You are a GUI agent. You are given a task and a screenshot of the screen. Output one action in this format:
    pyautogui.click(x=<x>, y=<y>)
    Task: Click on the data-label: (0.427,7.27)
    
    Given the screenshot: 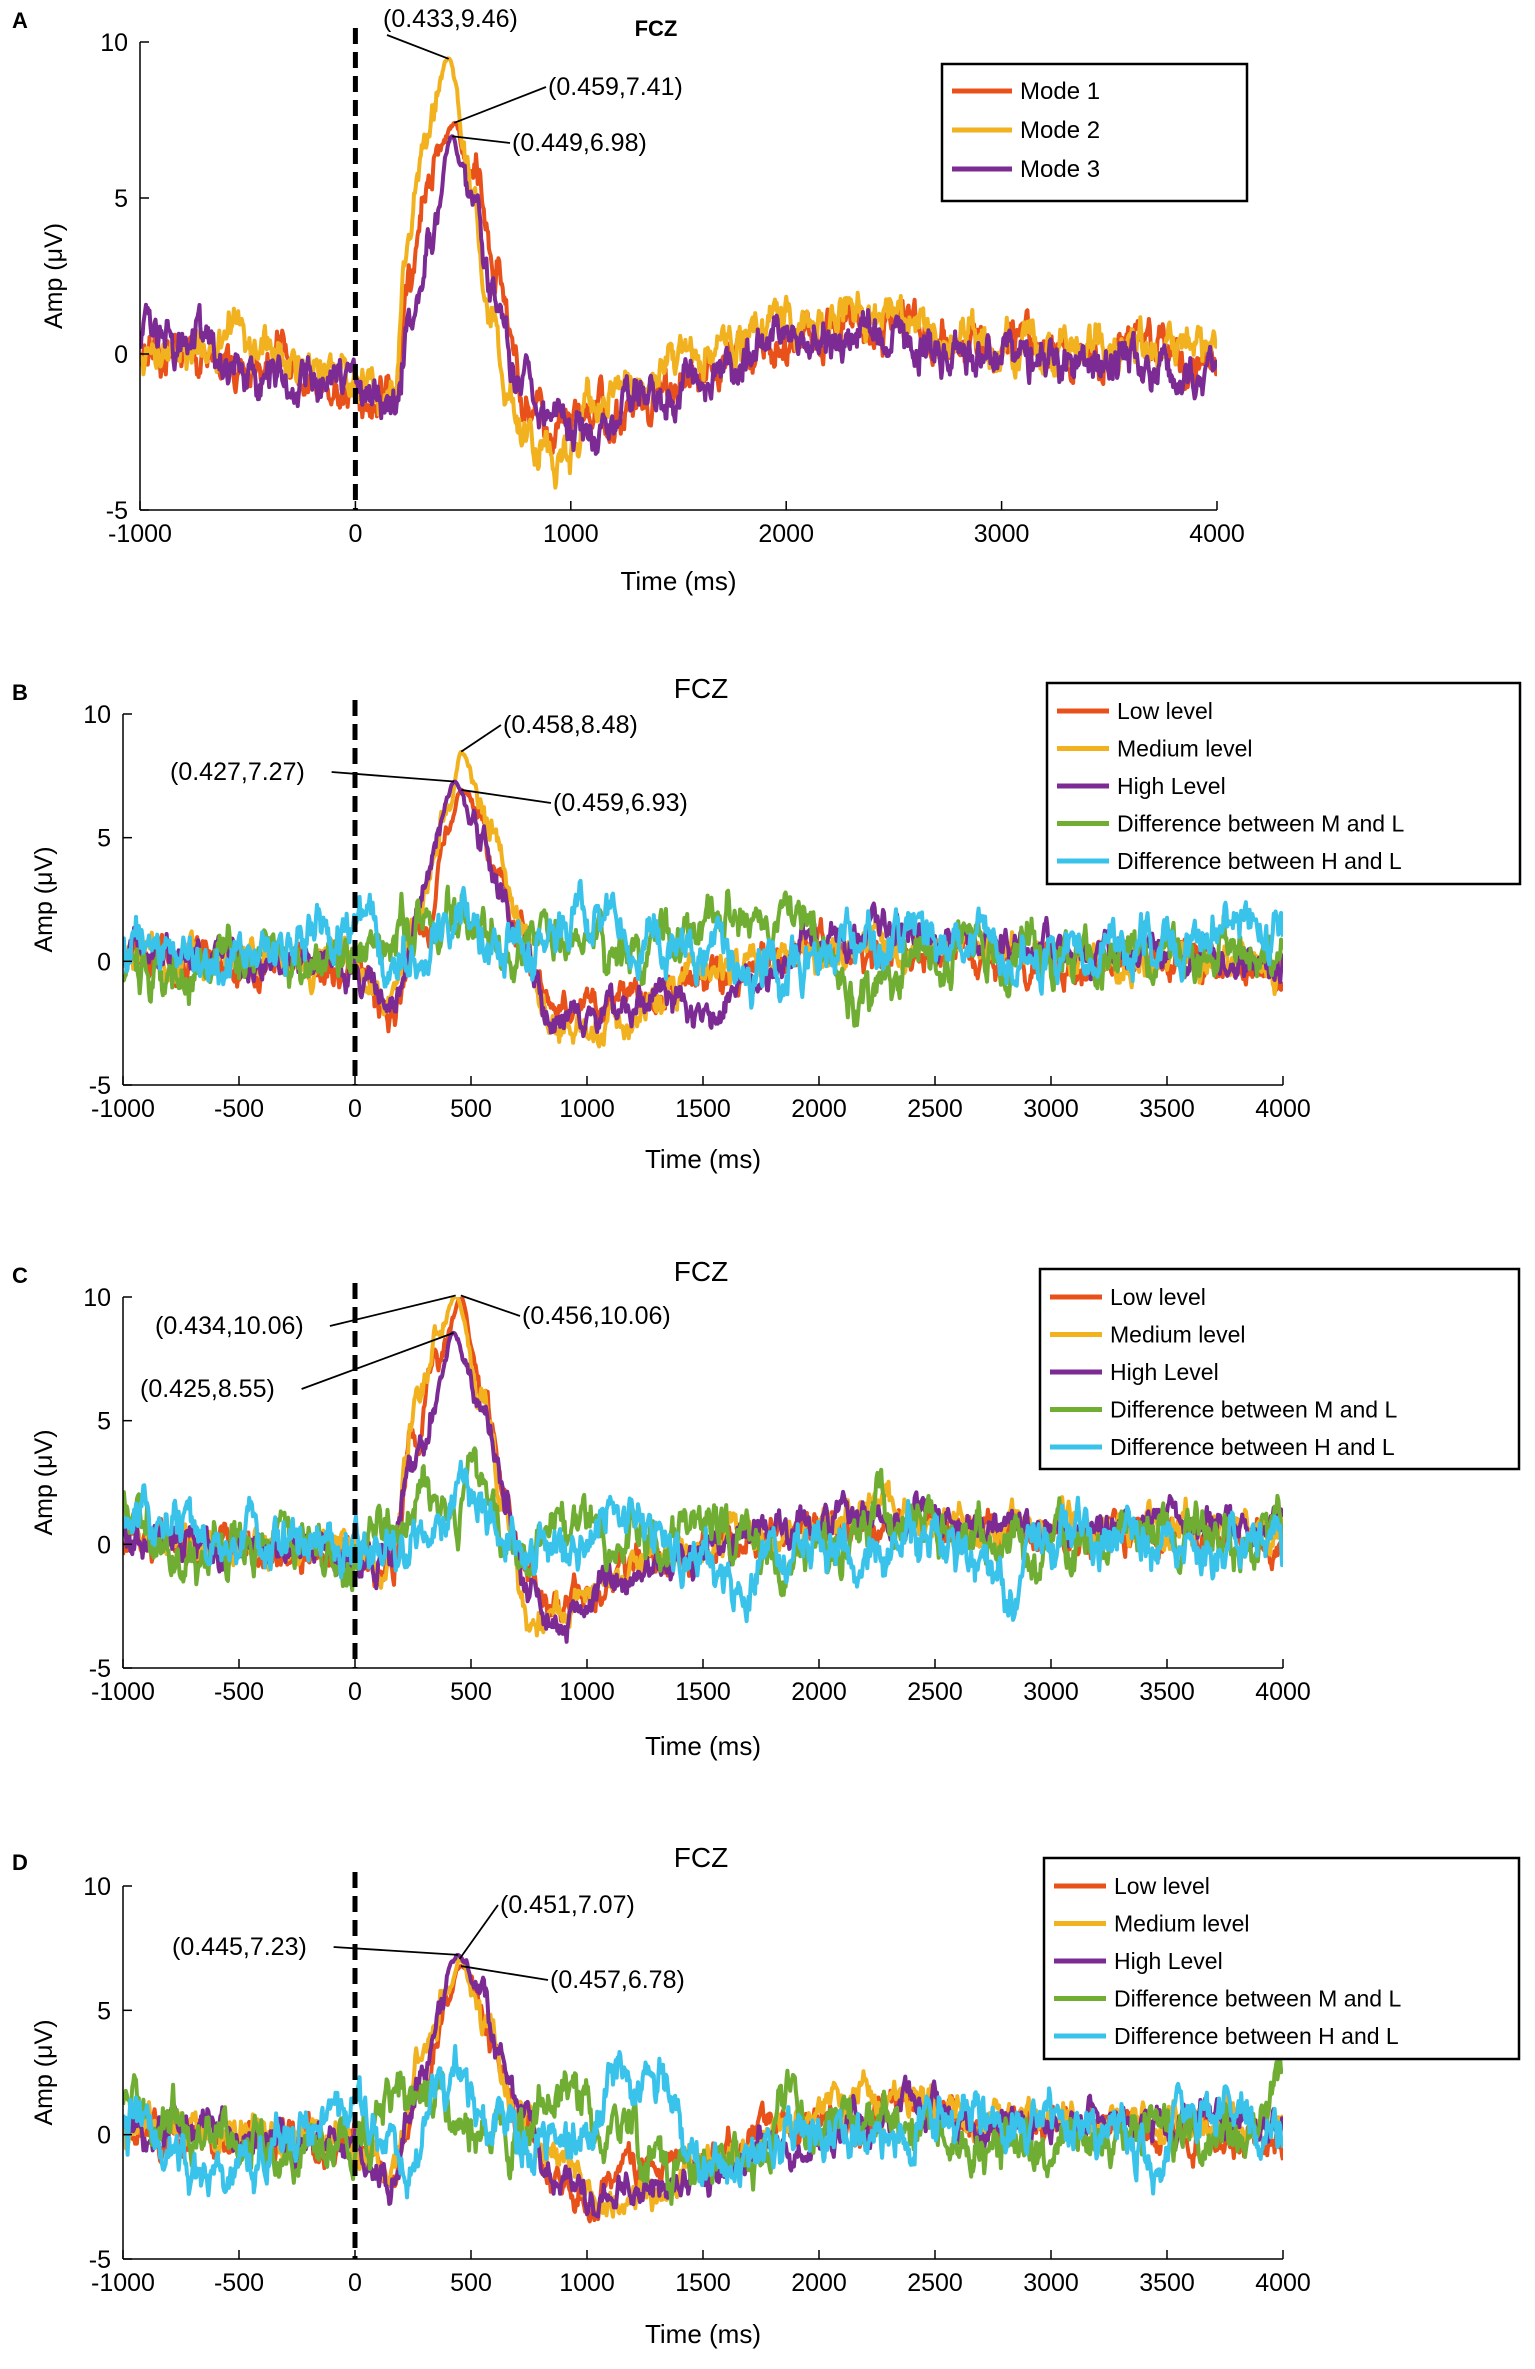 What is the action you would take?
    pyautogui.click(x=237, y=772)
    